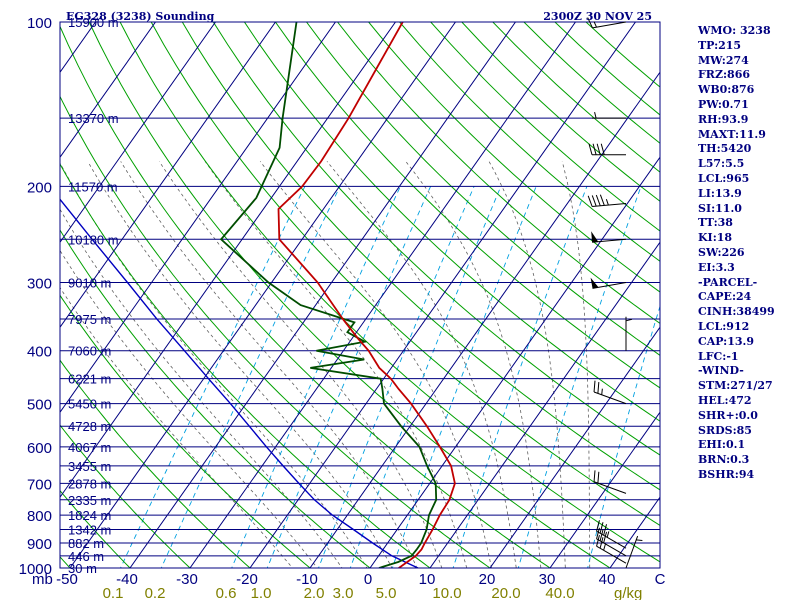 The width and height of the screenshot is (800, 600). What do you see at coordinates (386, 592) in the screenshot?
I see `mixing-ratio-tick-label: 5.0` at bounding box center [386, 592].